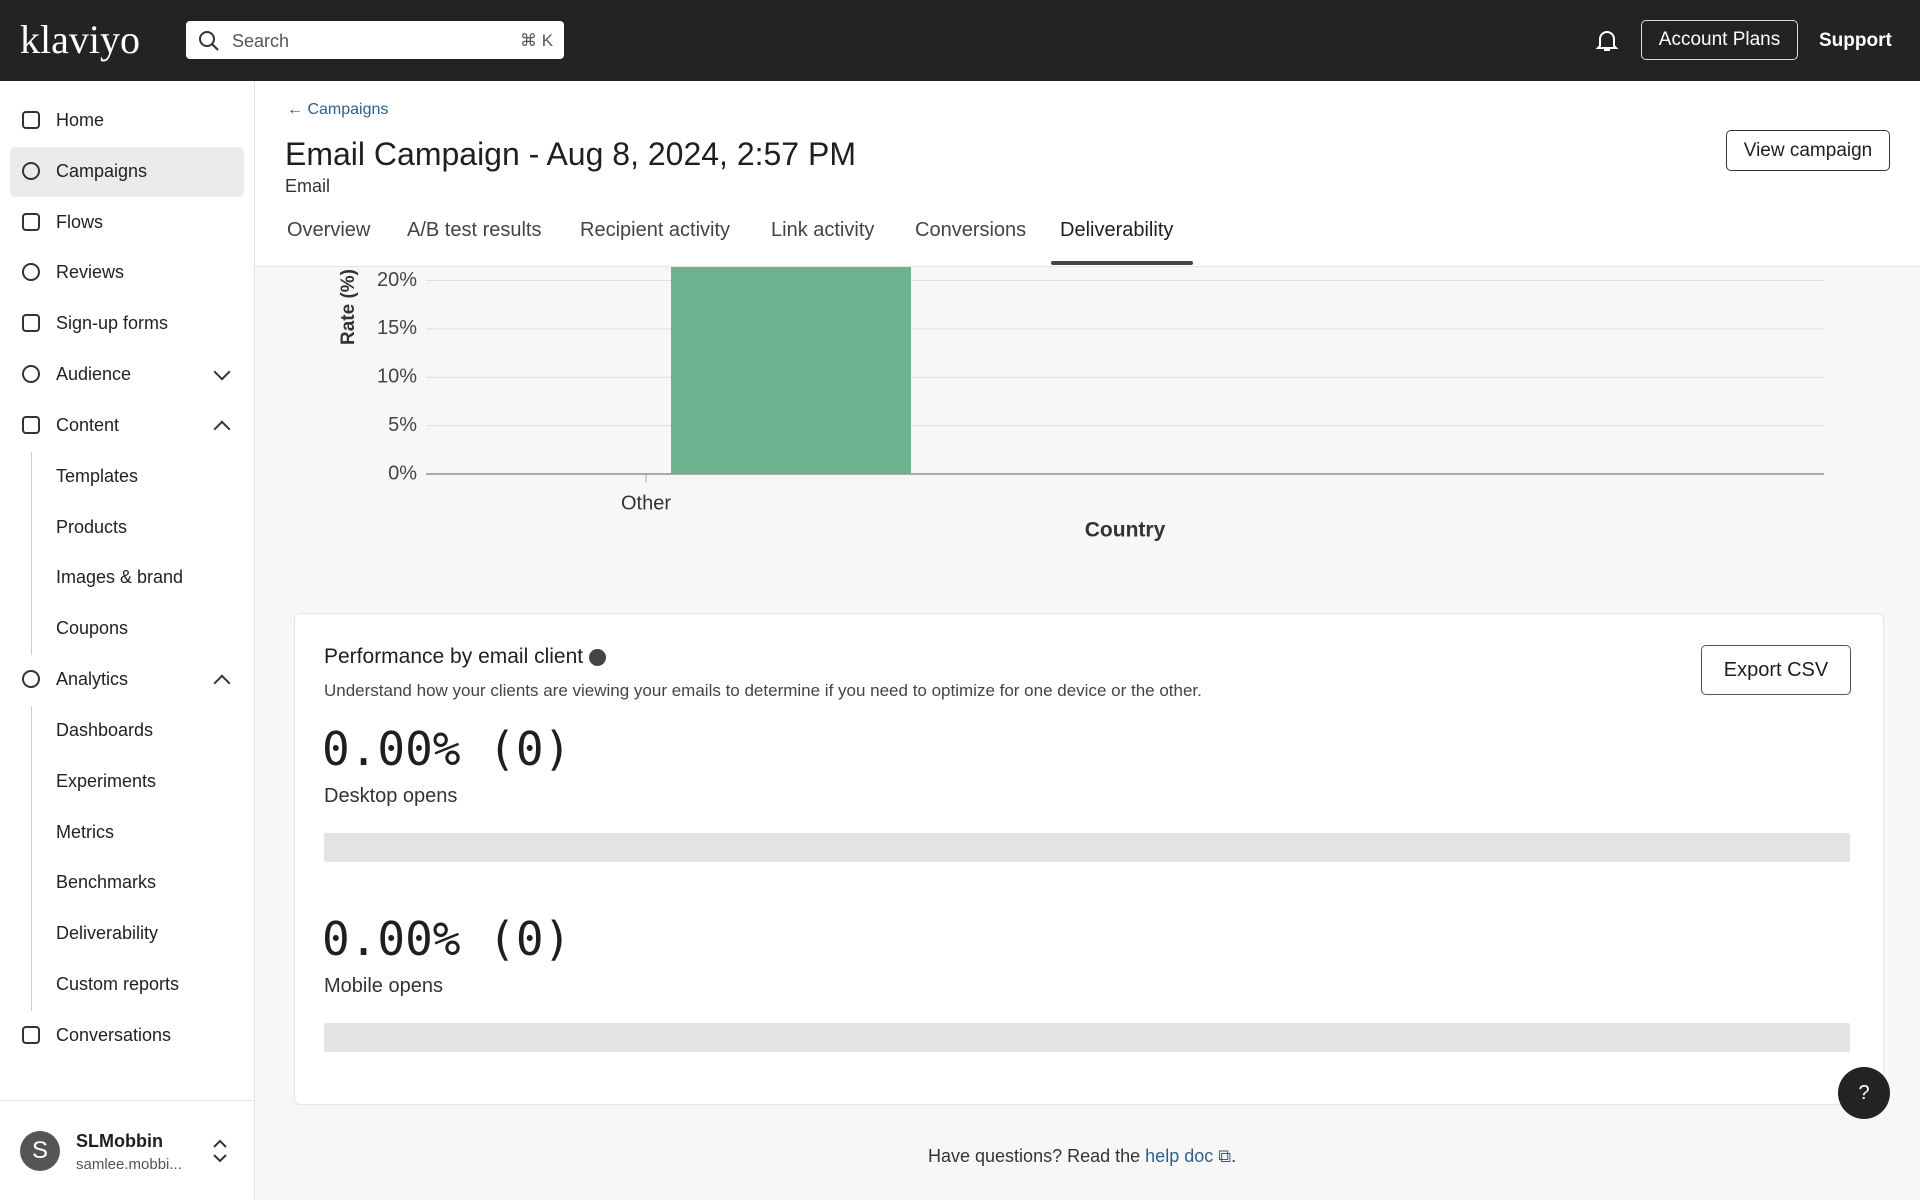 Image resolution: width=1920 pixels, height=1200 pixels. I want to click on page-subtitle: Email, so click(308, 186).